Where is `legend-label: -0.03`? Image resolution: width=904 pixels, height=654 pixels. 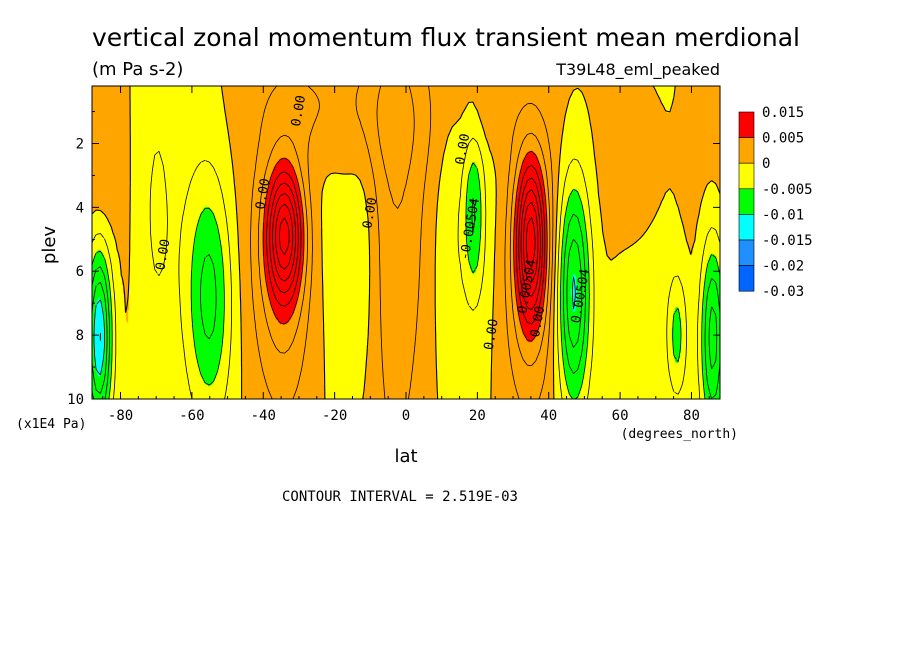 legend-label: -0.03 is located at coordinates (783, 292).